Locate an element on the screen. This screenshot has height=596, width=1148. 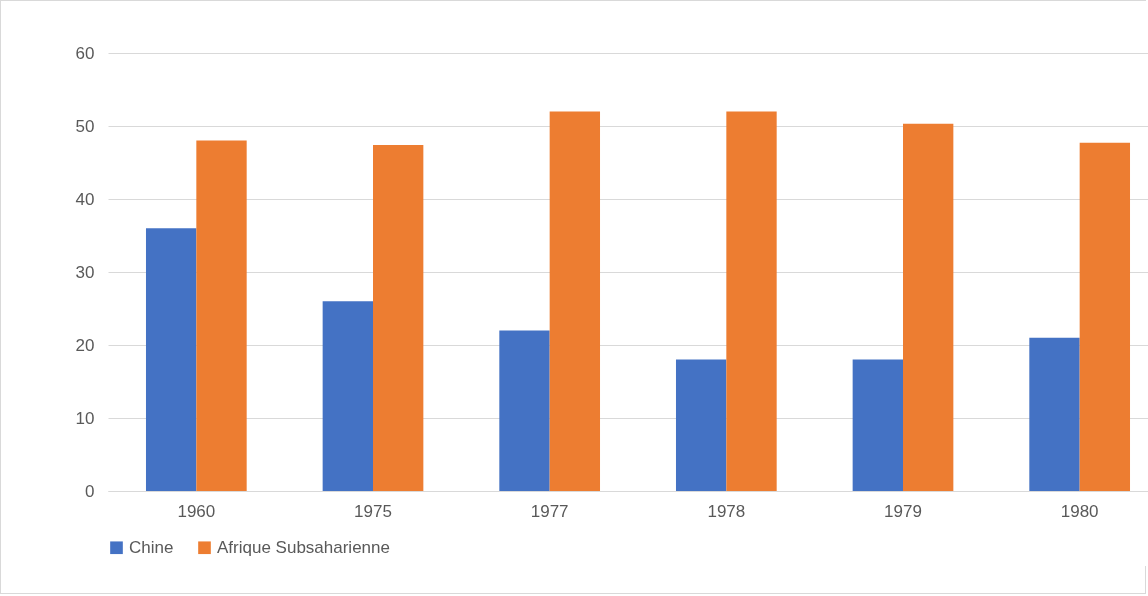
y-tick-label: 10 is located at coordinates (85, 418).